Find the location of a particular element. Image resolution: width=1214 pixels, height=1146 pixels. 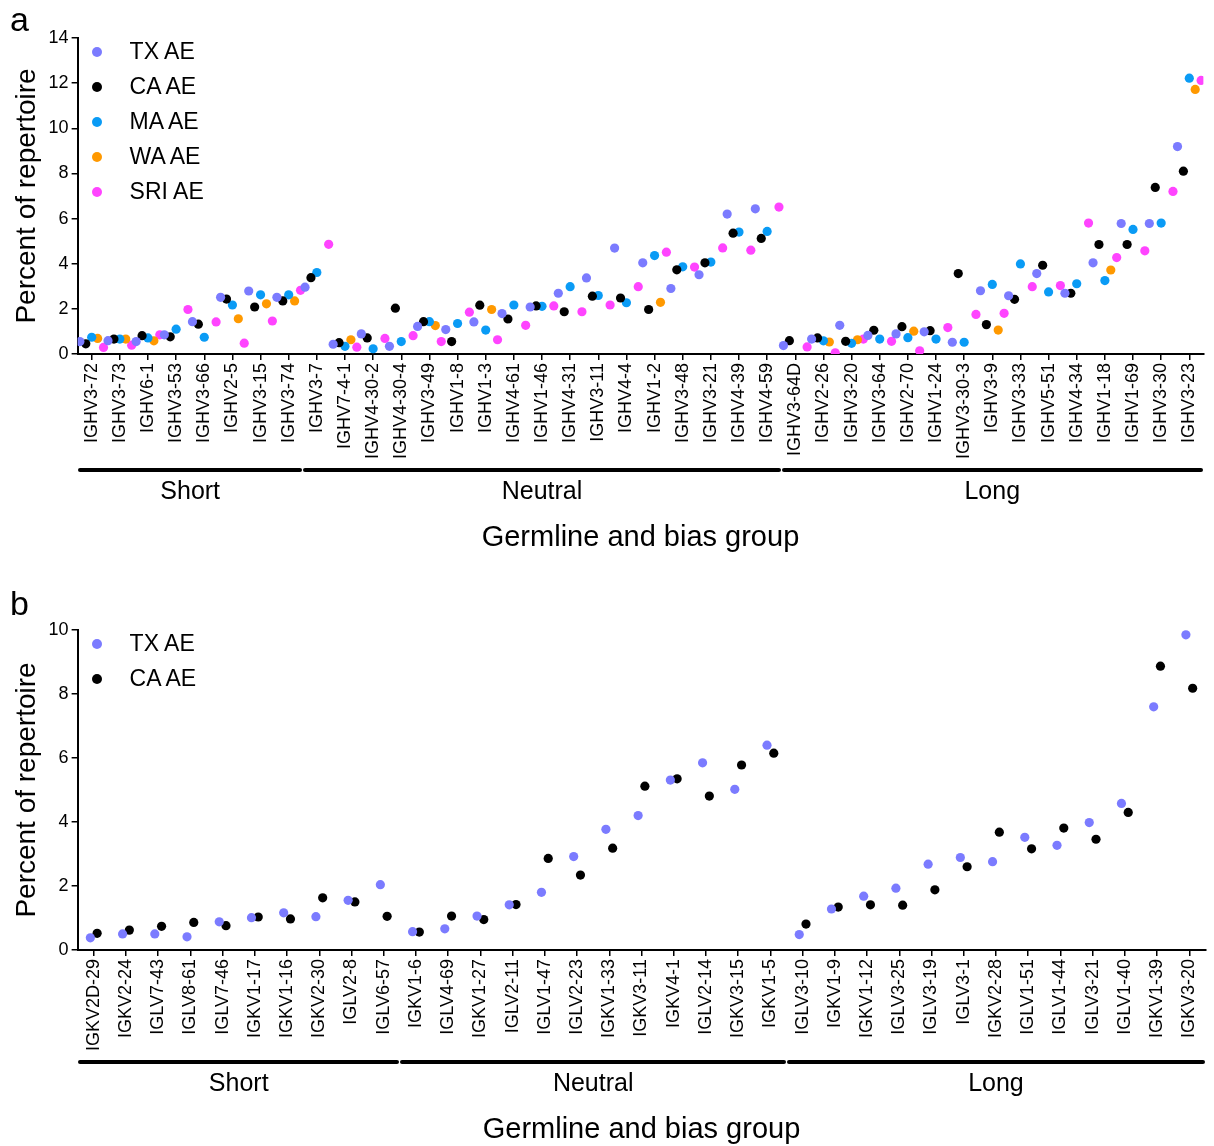

x-tick-label: IGHV2-5 is located at coordinates (231, 397).